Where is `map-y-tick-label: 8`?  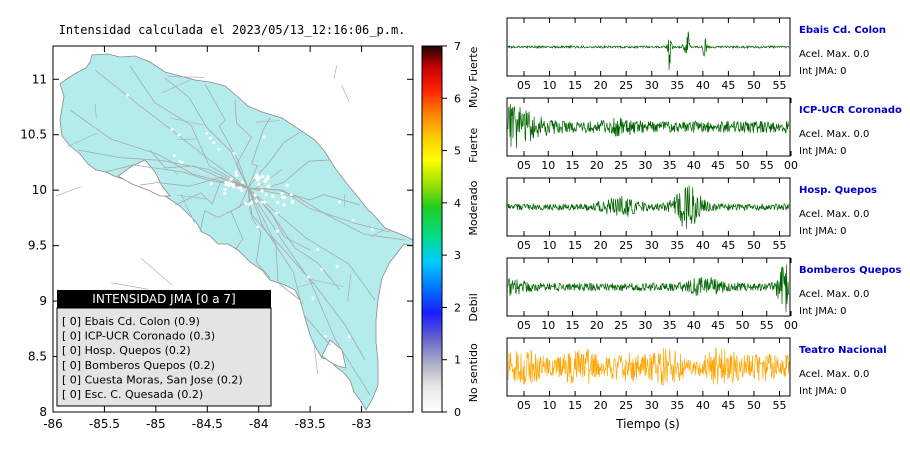
map-y-tick-label: 8 is located at coordinates (43, 412).